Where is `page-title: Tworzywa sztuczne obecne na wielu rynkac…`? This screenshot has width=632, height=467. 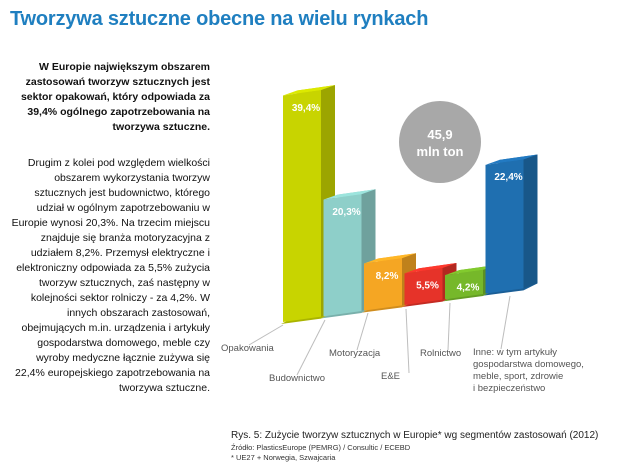
page-title: Tworzywa sztuczne obecne na wielu rynkac… is located at coordinates (219, 19).